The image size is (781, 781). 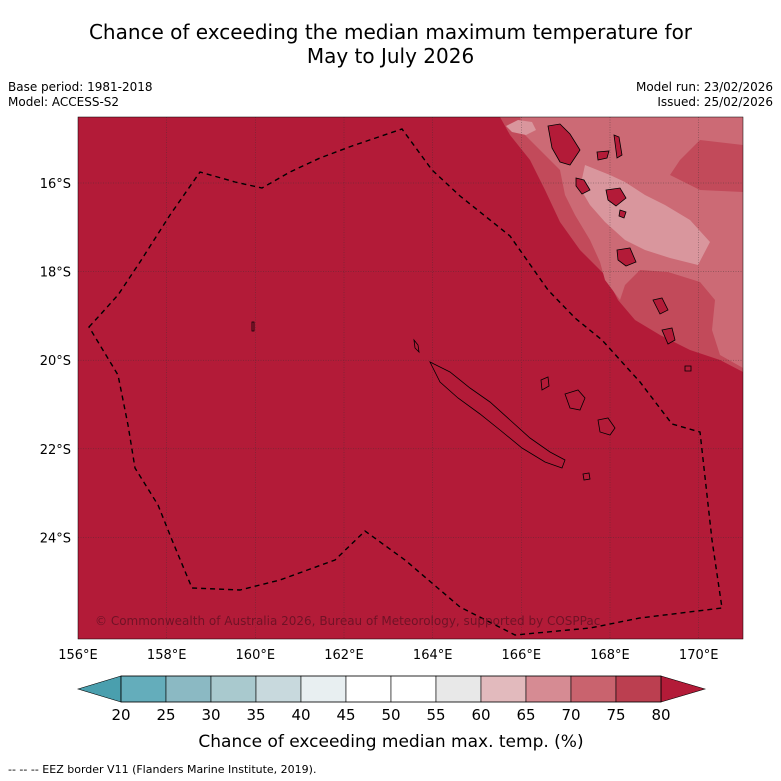 I want to click on lon-label: 168°E, so click(x=610, y=655).